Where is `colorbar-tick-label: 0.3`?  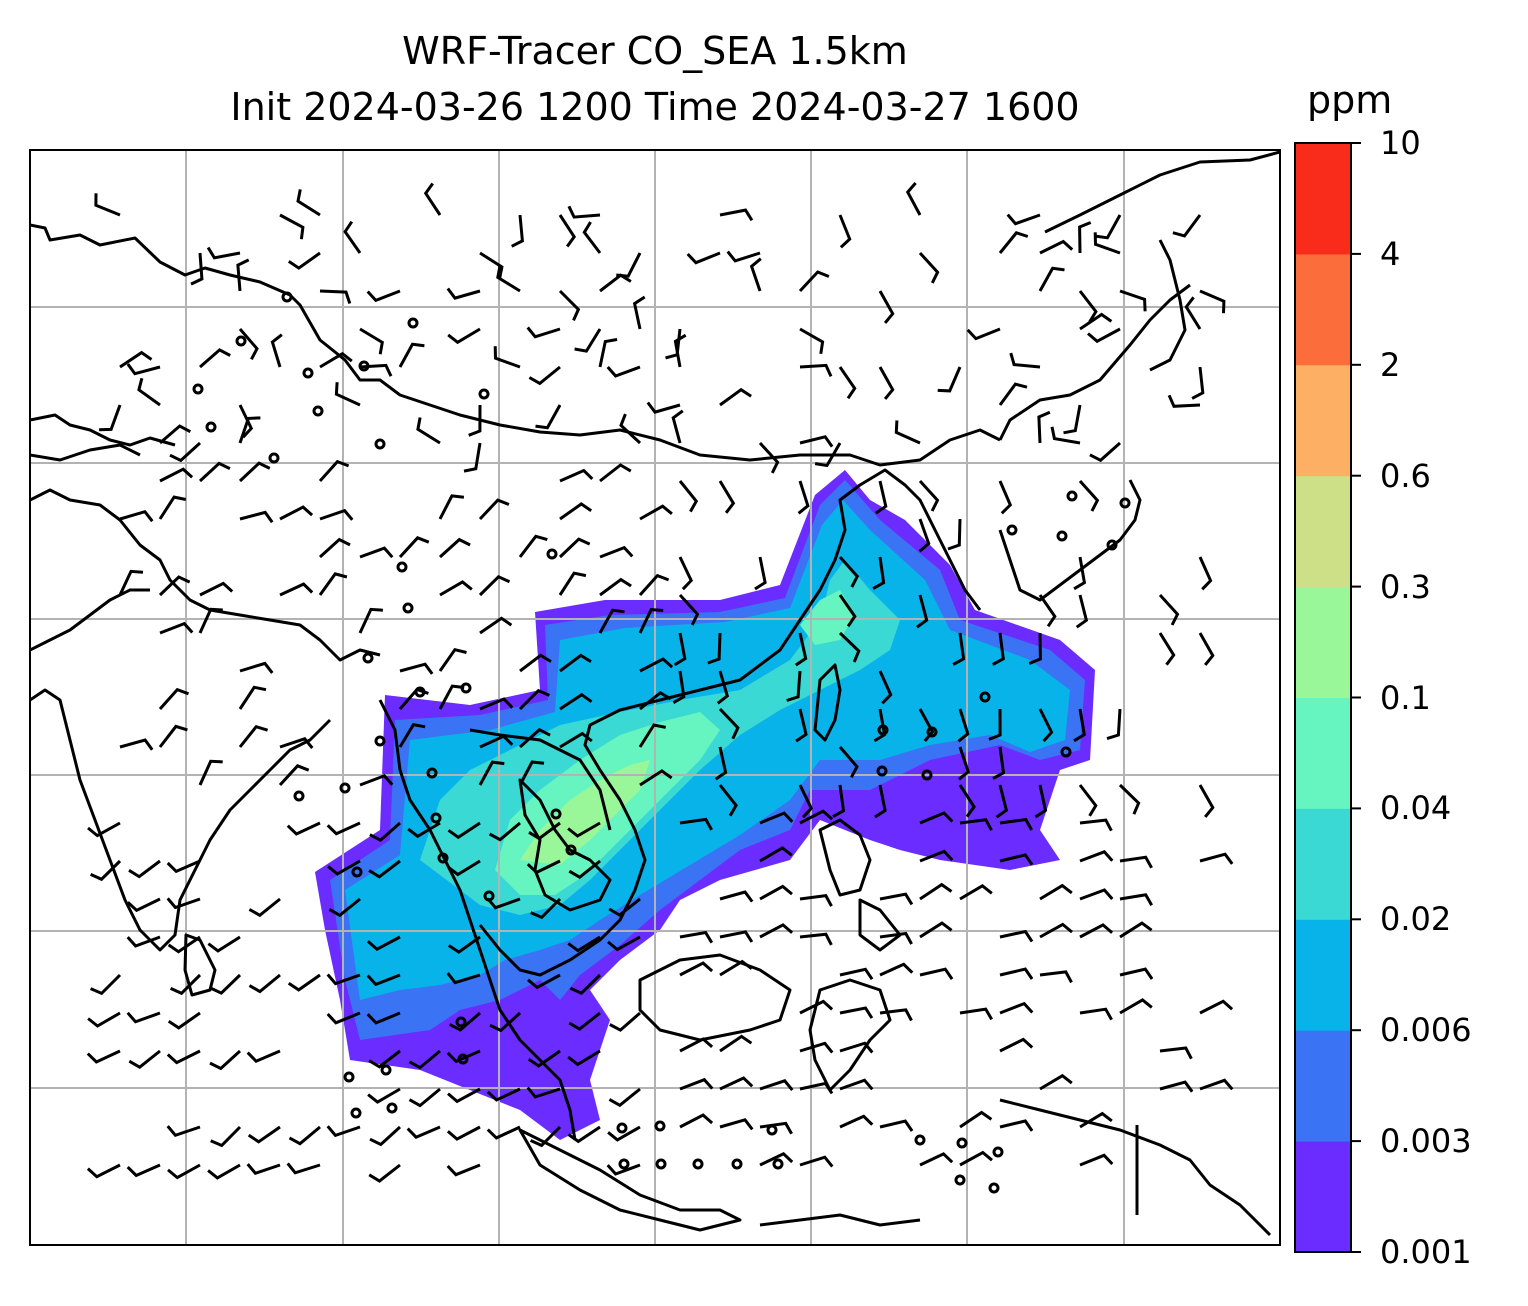 colorbar-tick-label: 0.3 is located at coordinates (1405, 586).